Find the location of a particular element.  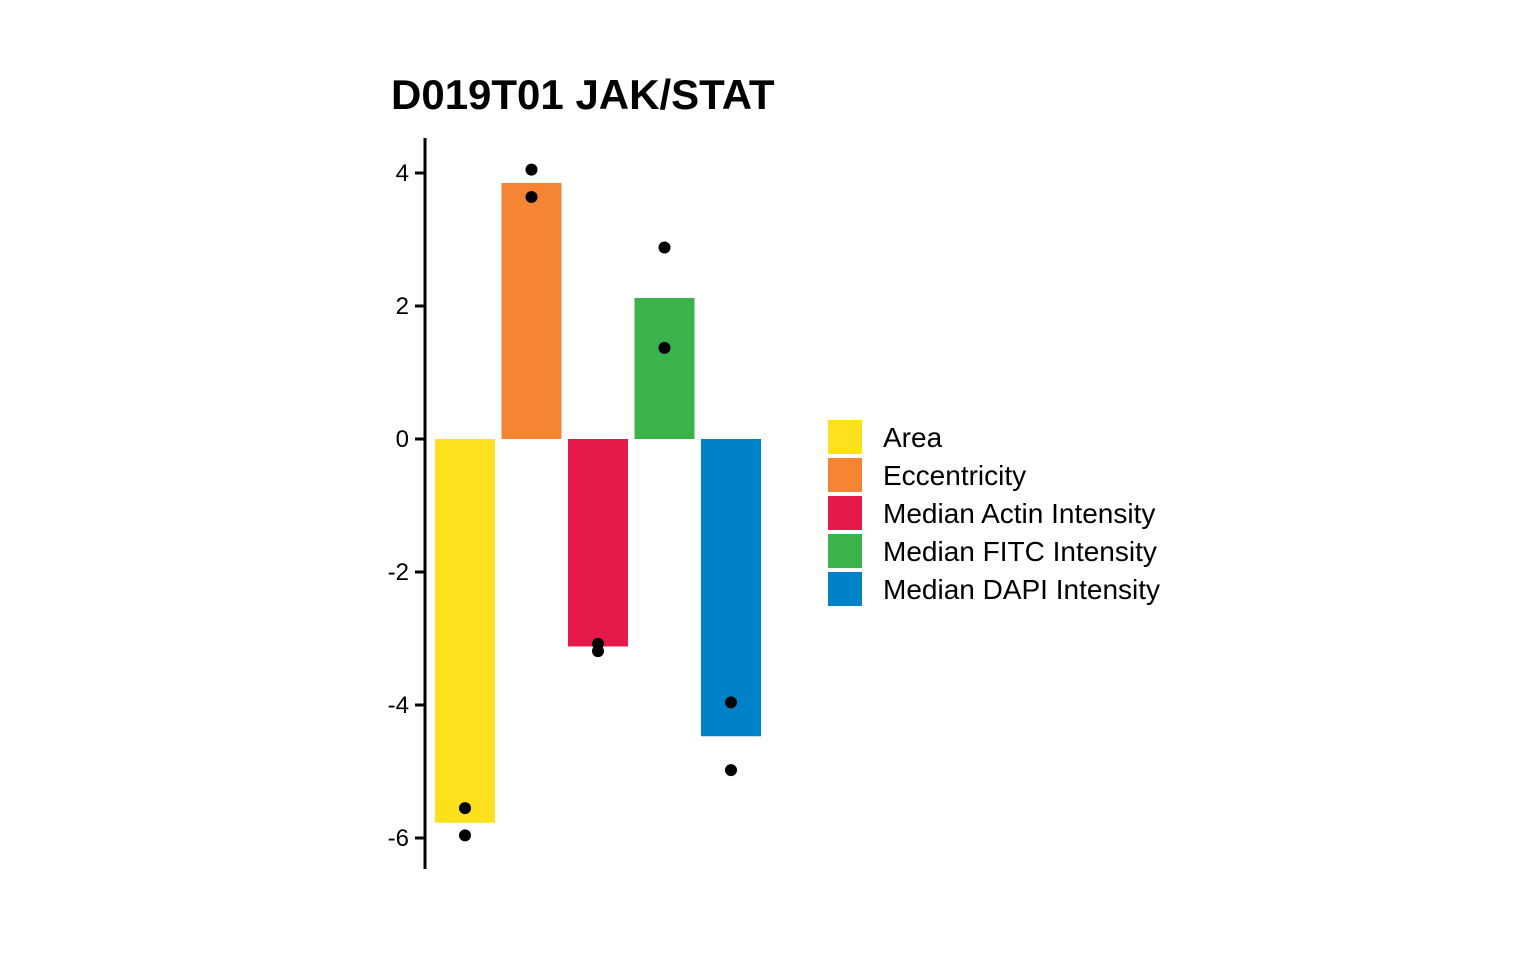

legend-label: Median FITC Intensity is located at coordinates (1020, 551).